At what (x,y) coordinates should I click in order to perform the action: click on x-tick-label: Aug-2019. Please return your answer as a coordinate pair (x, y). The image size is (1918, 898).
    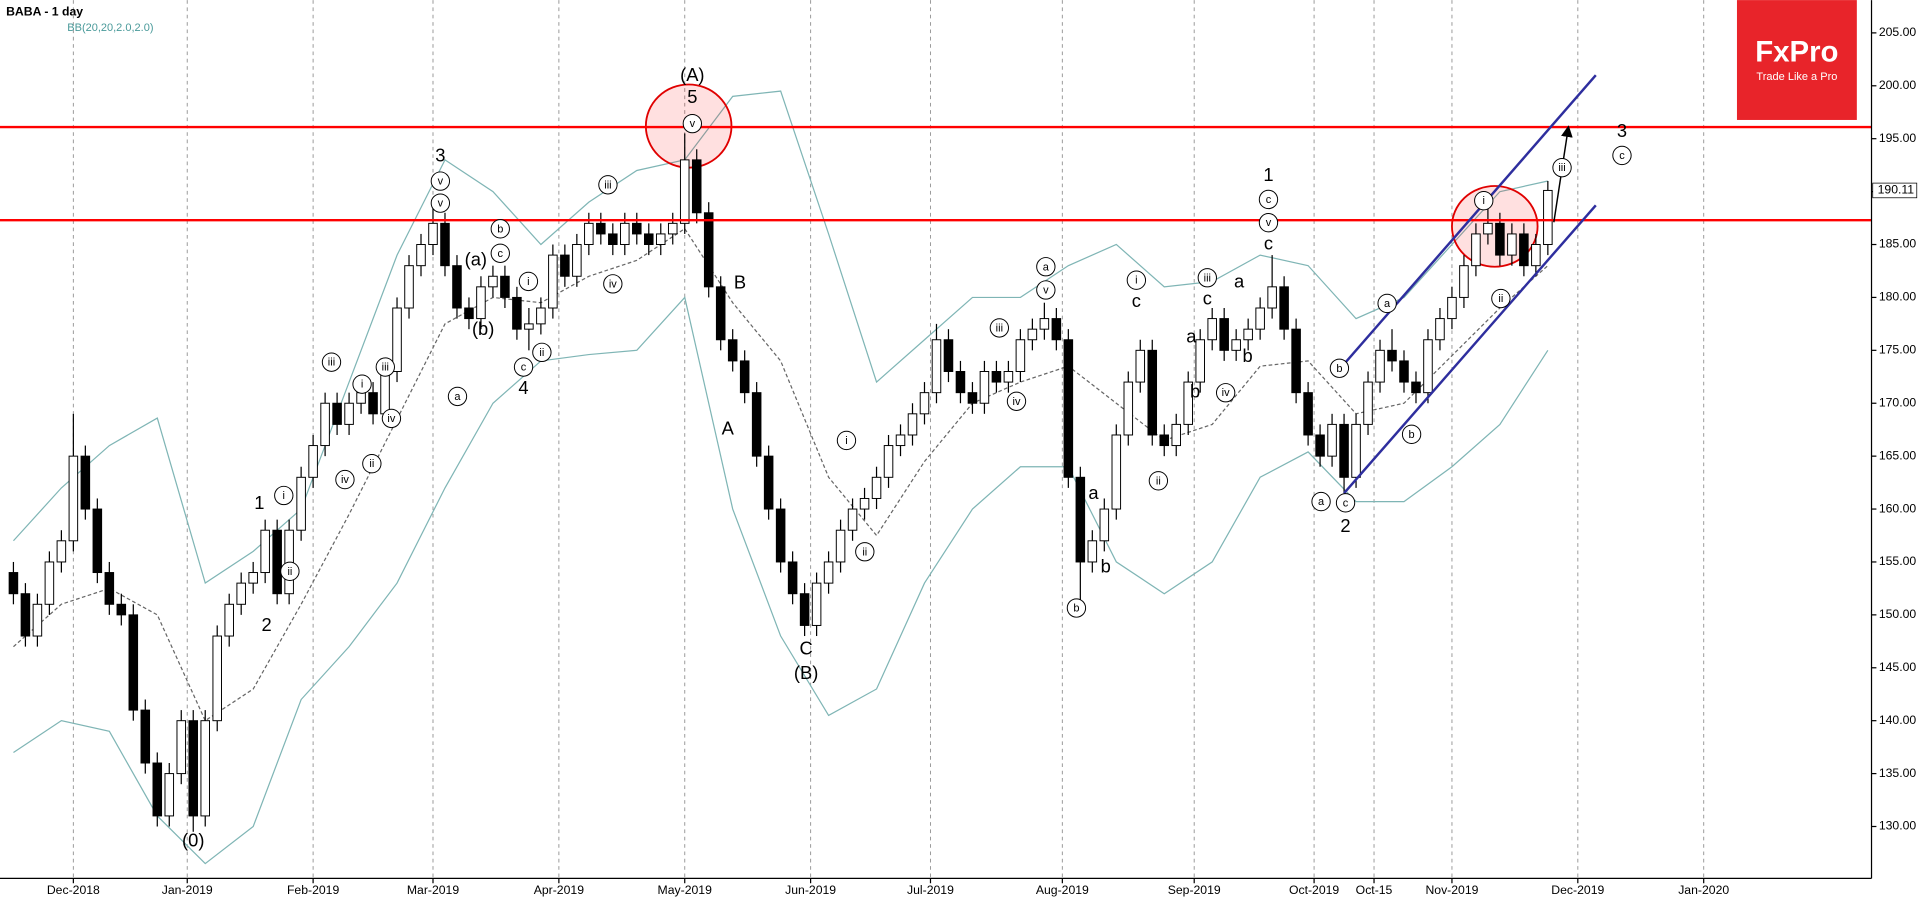
    Looking at the image, I should click on (1062, 890).